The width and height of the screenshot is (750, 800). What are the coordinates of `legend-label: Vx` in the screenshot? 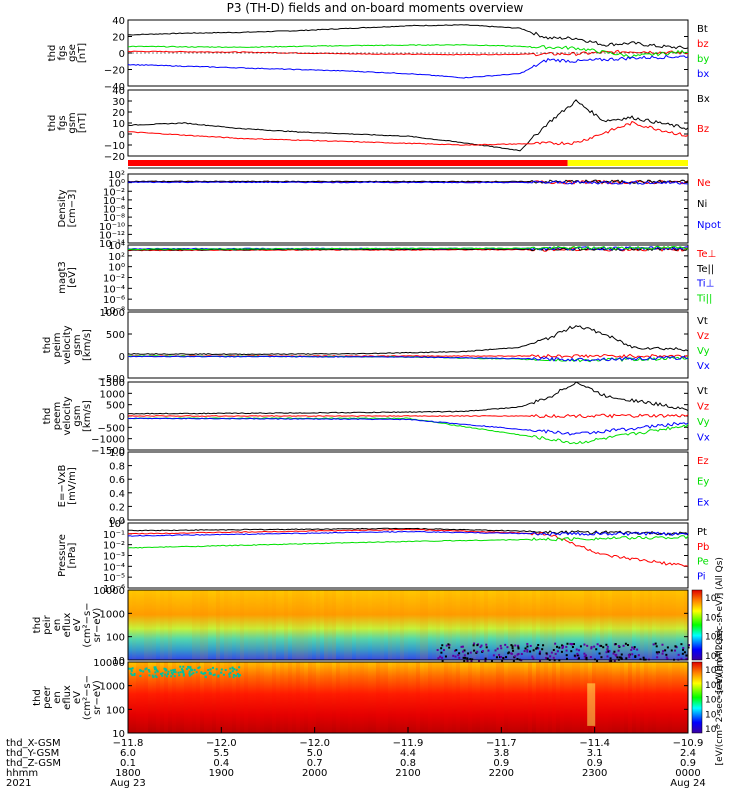 It's located at (703, 366).